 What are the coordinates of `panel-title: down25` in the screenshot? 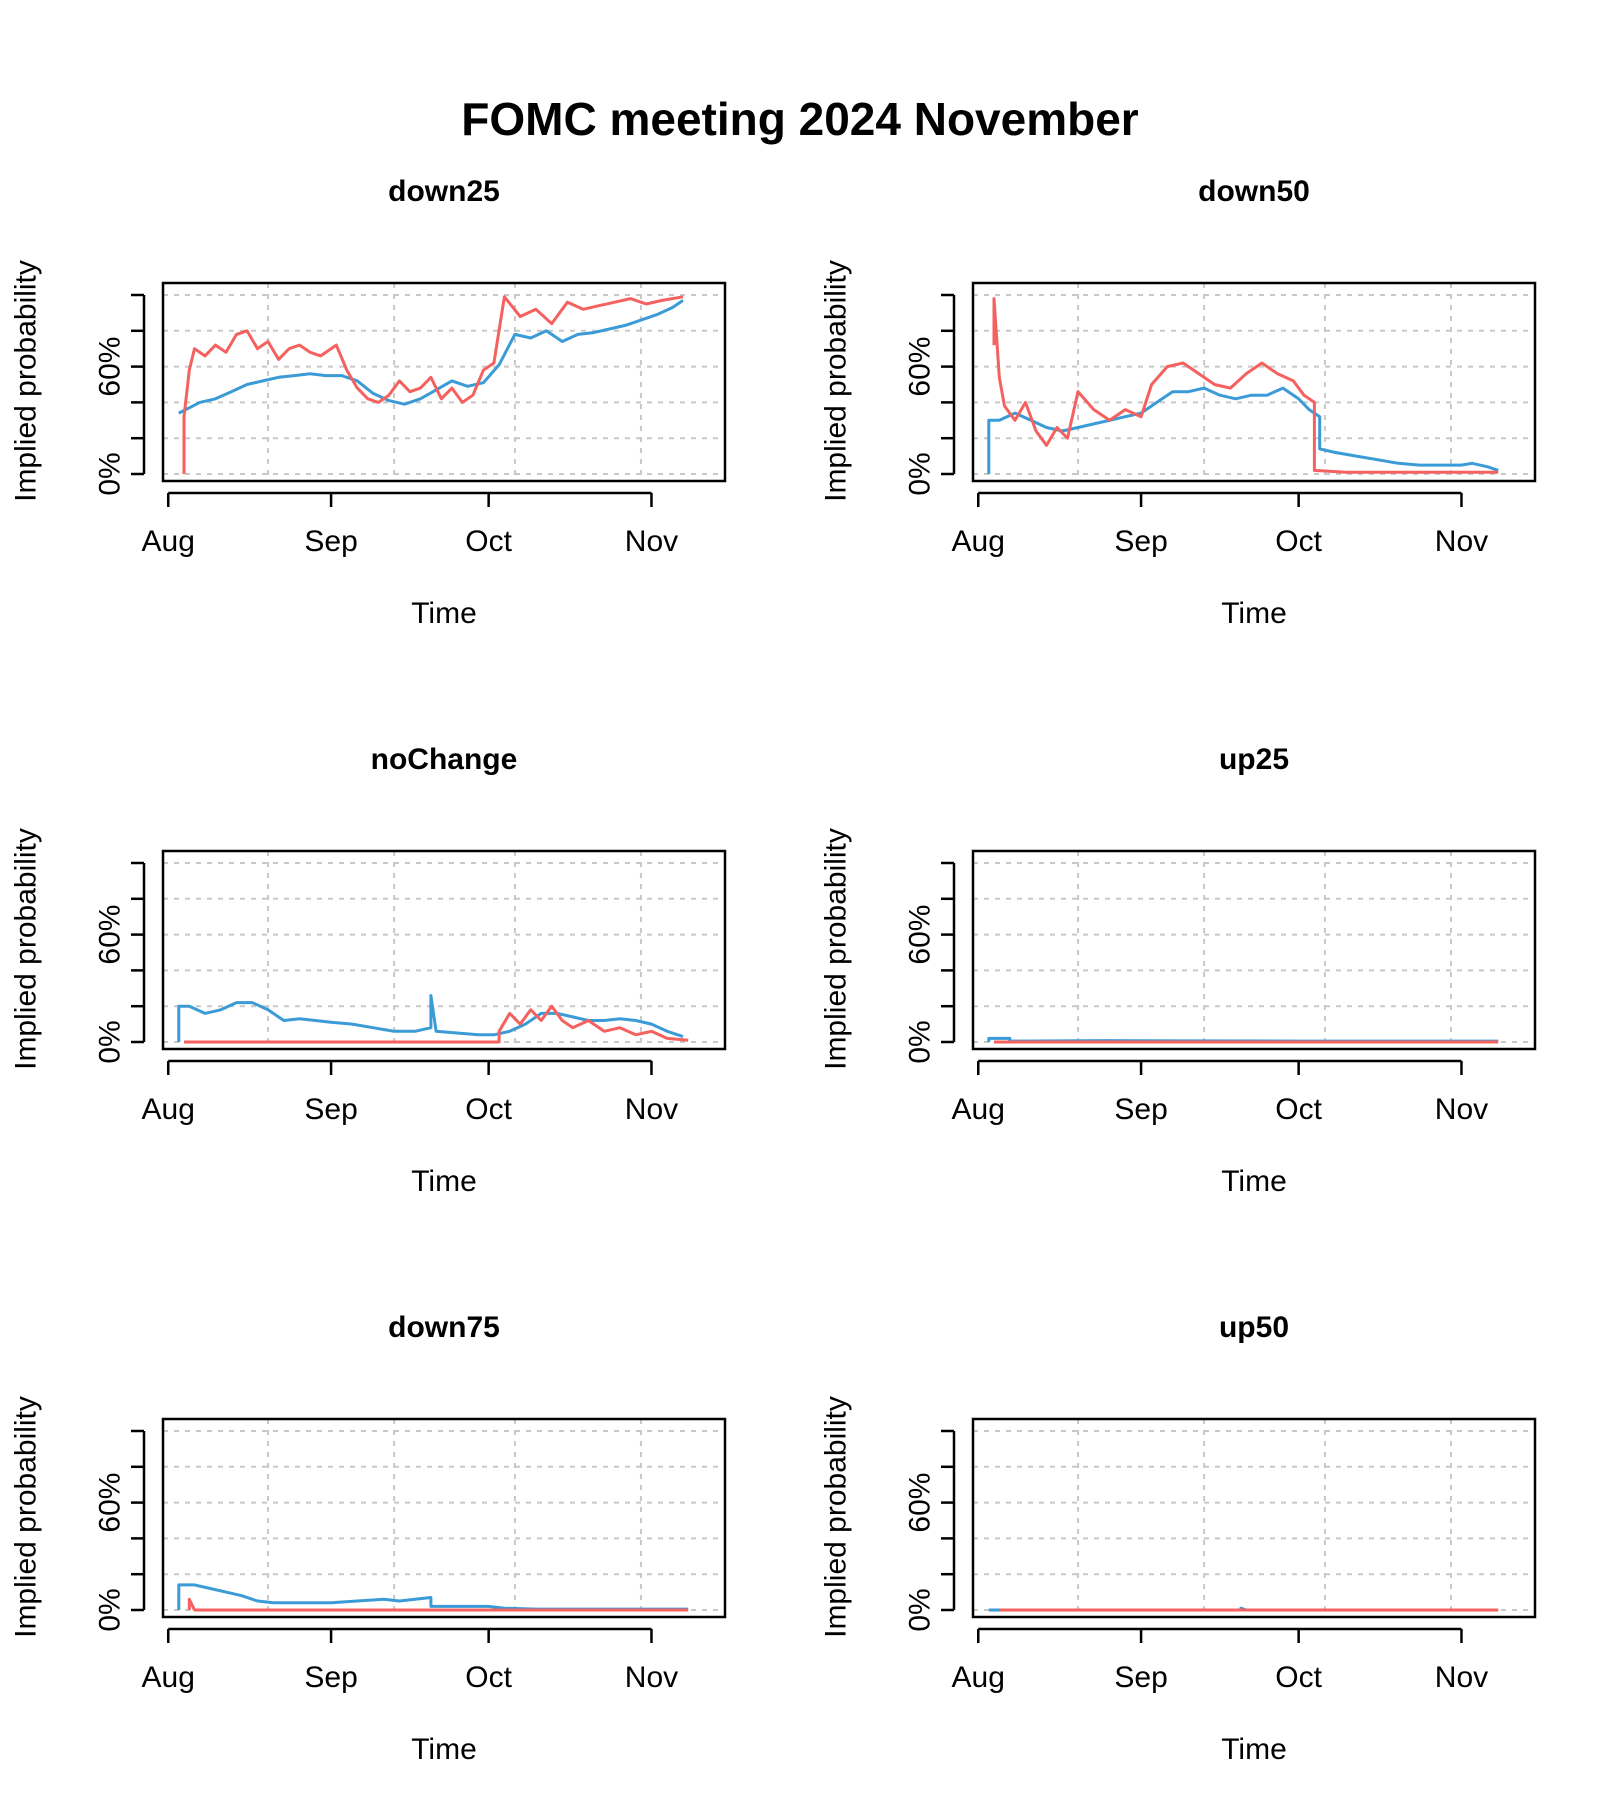 It's located at (444, 191).